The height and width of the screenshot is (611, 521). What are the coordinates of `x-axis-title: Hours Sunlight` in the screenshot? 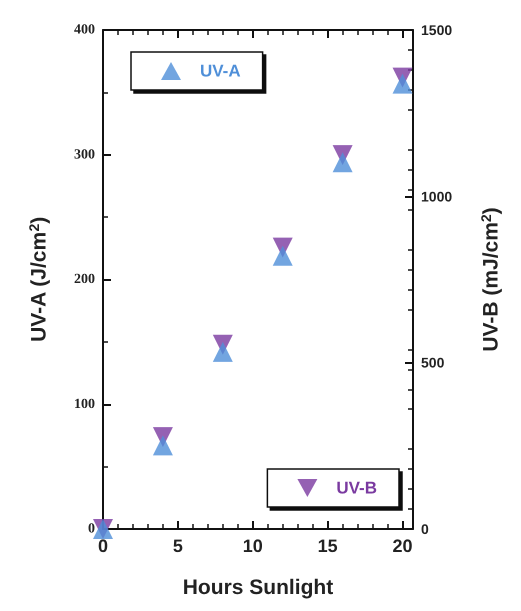 It's located at (258, 587).